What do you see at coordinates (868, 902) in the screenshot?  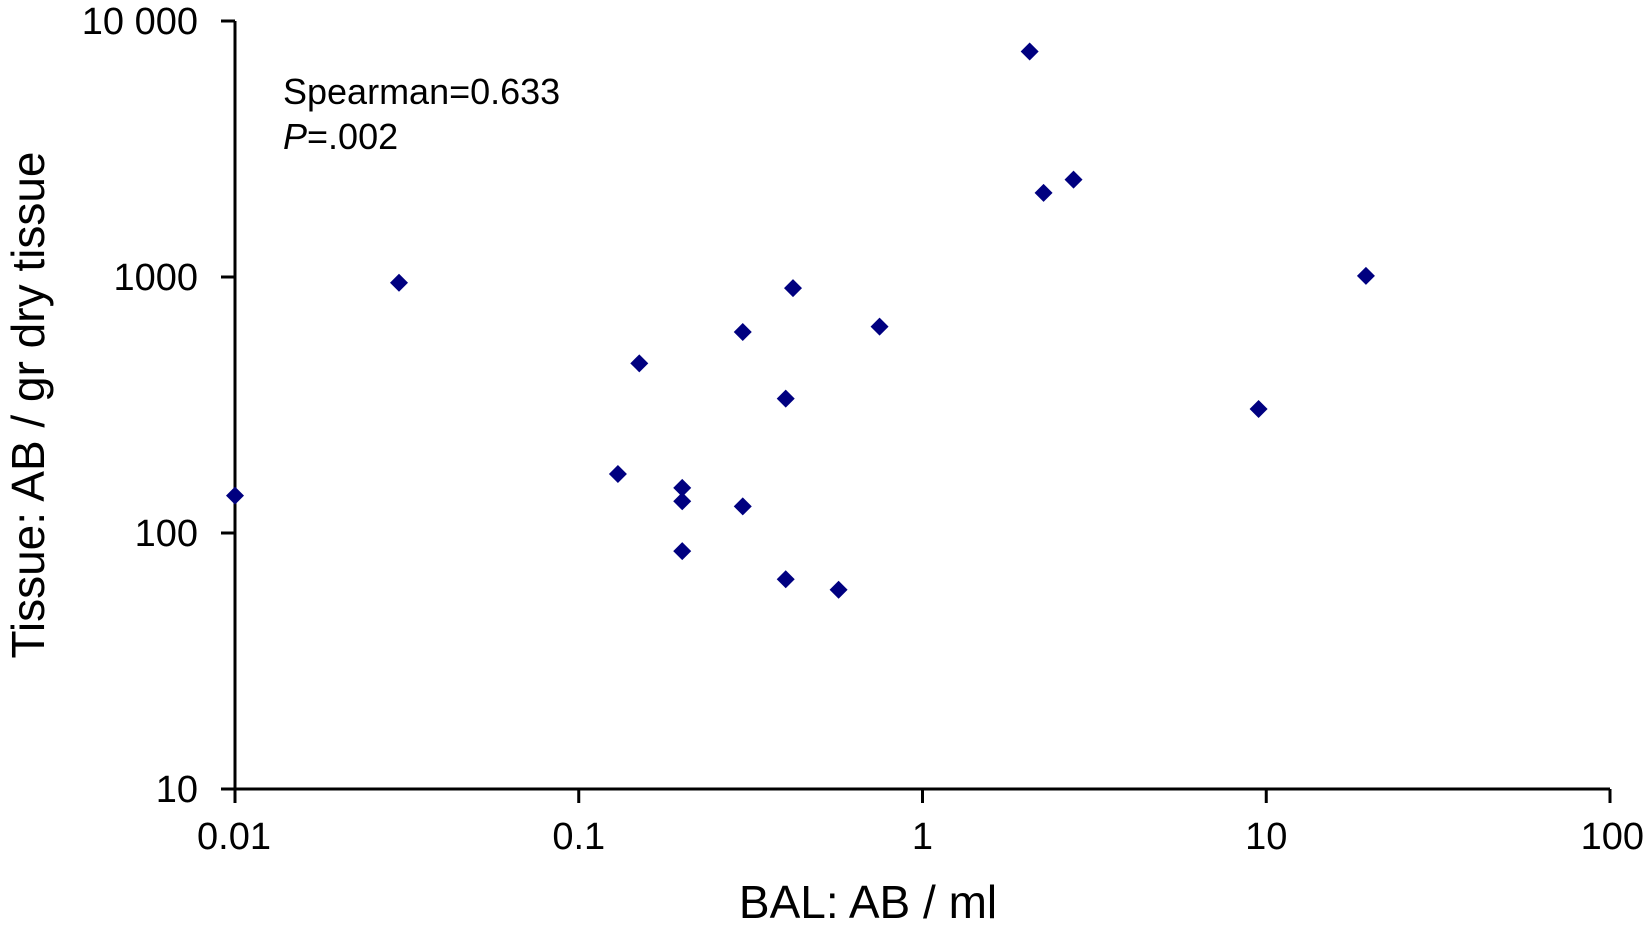 I see `x-axis-title: BAL: AB / ml` at bounding box center [868, 902].